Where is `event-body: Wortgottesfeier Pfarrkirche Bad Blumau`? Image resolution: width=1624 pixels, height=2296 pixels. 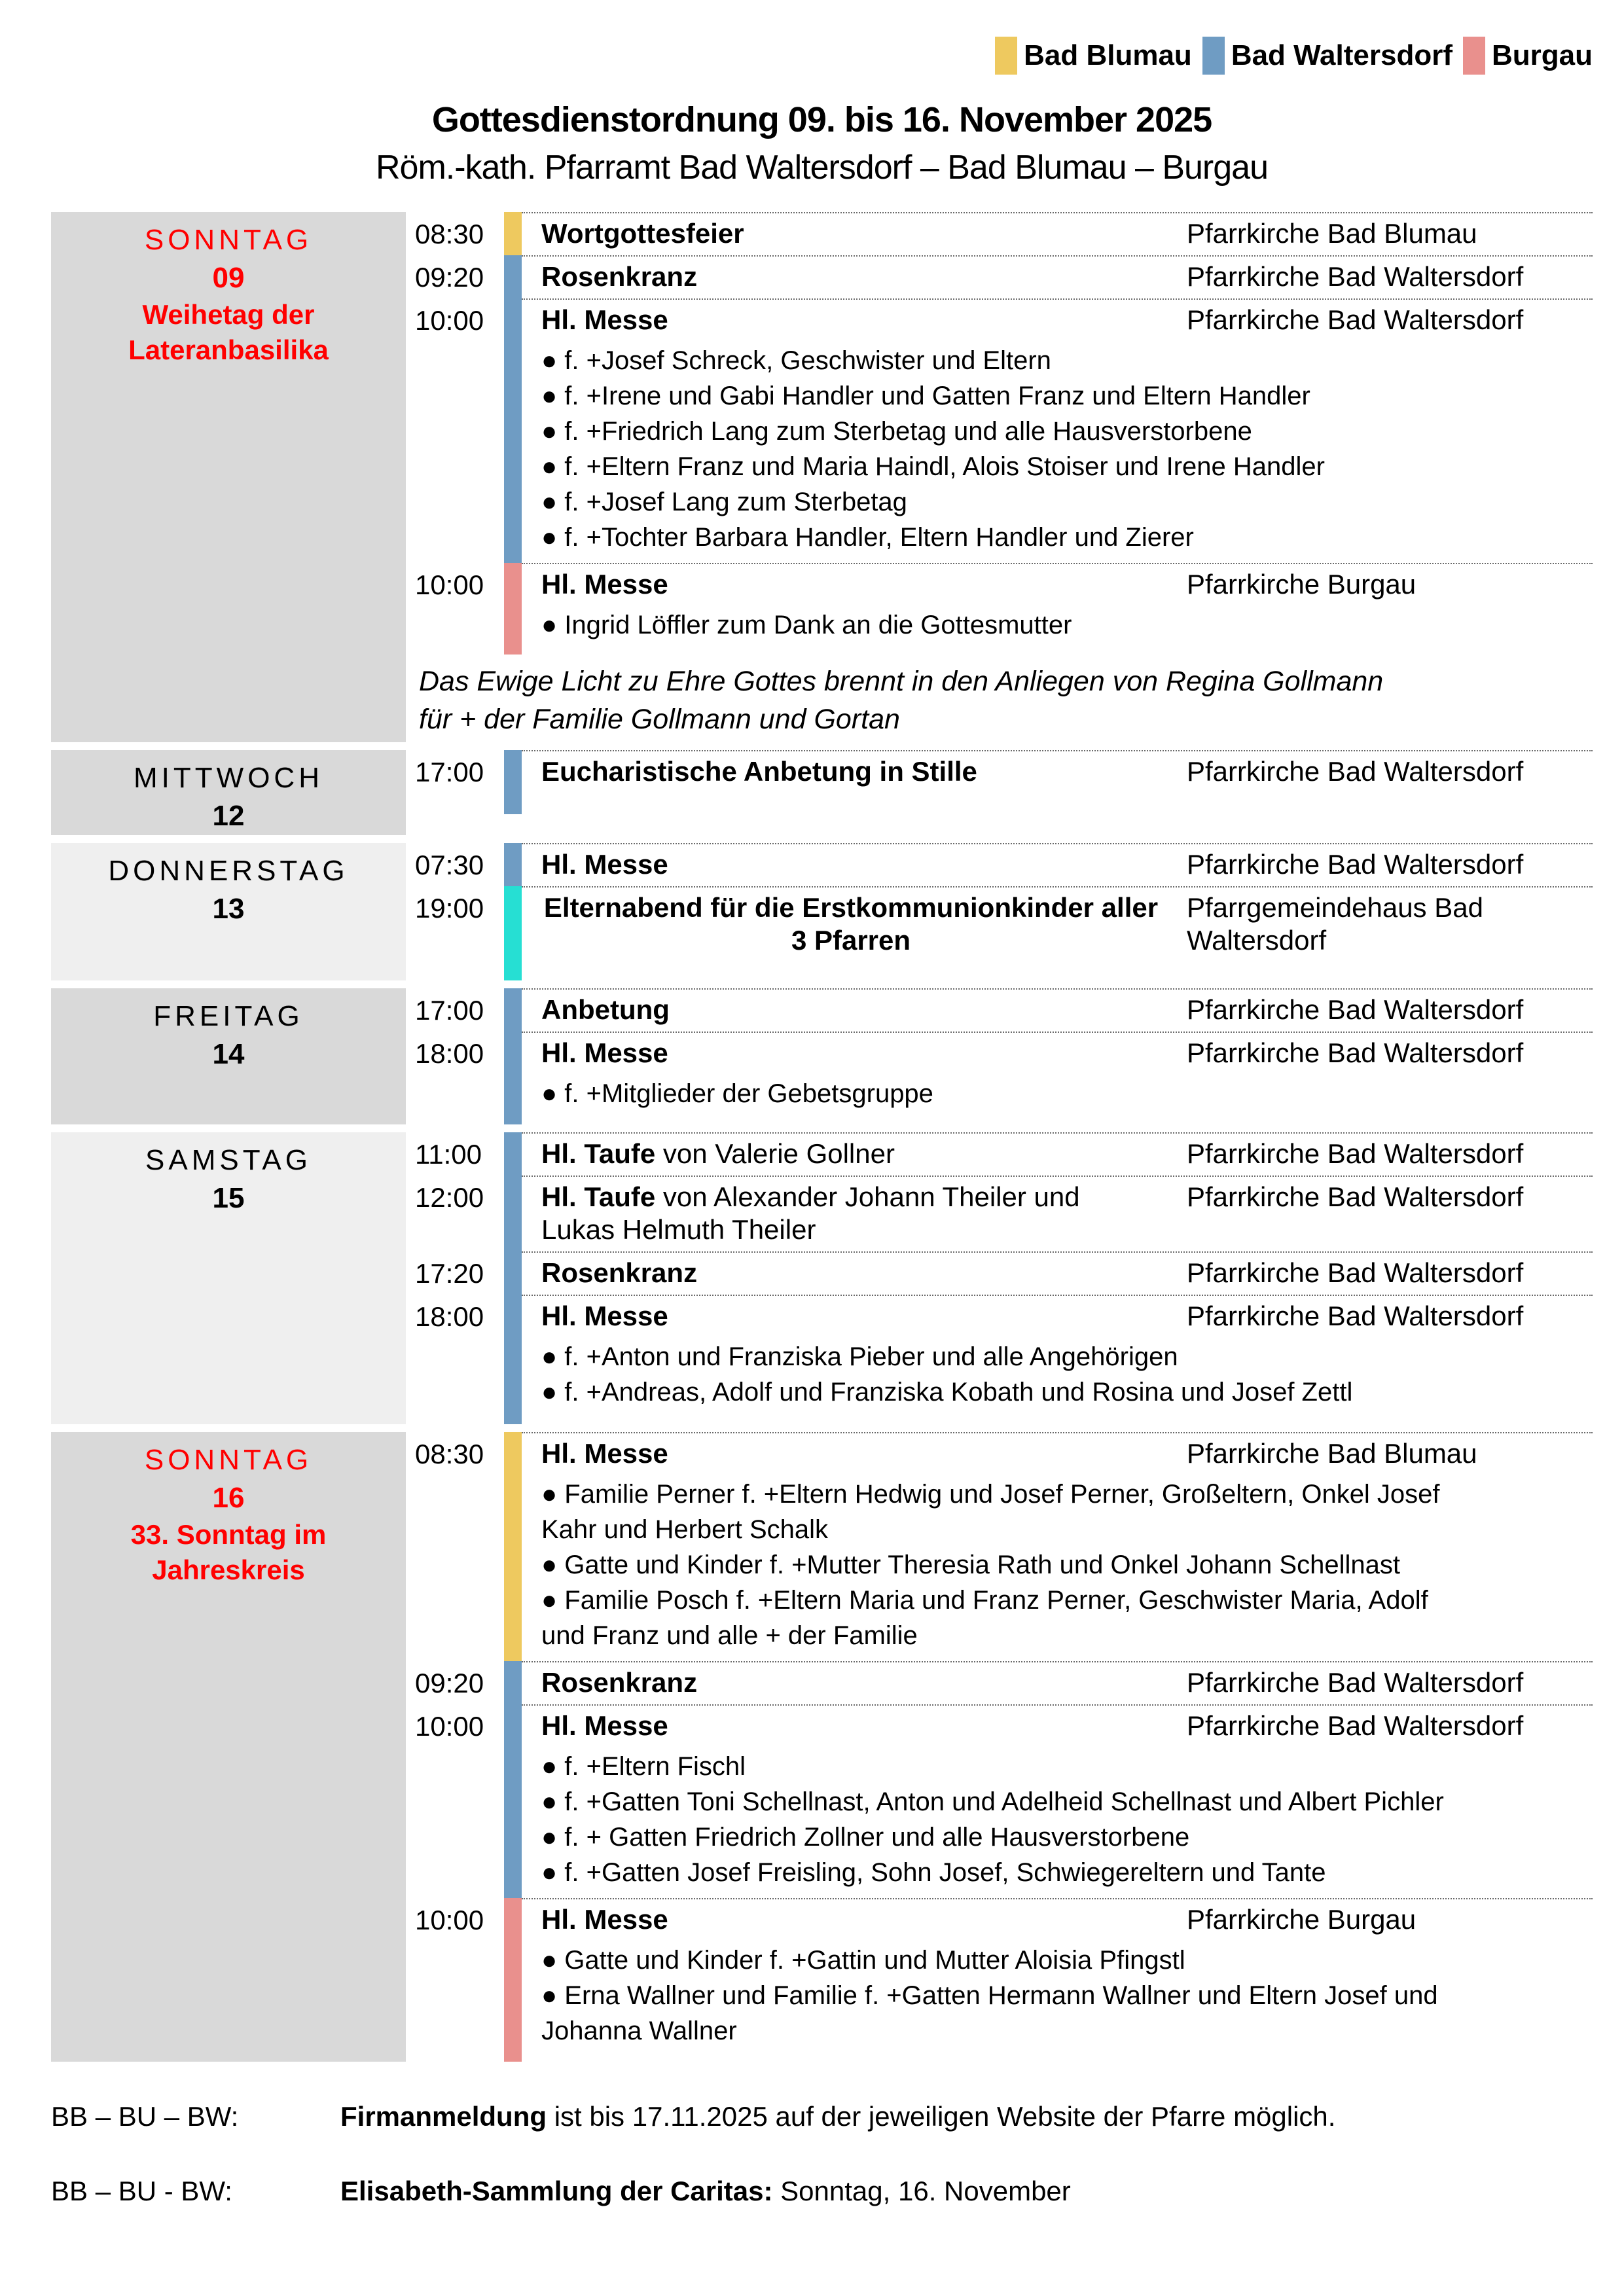
event-body: Wortgottesfeier Pfarrkirche Bad Blumau is located at coordinates (1057, 233).